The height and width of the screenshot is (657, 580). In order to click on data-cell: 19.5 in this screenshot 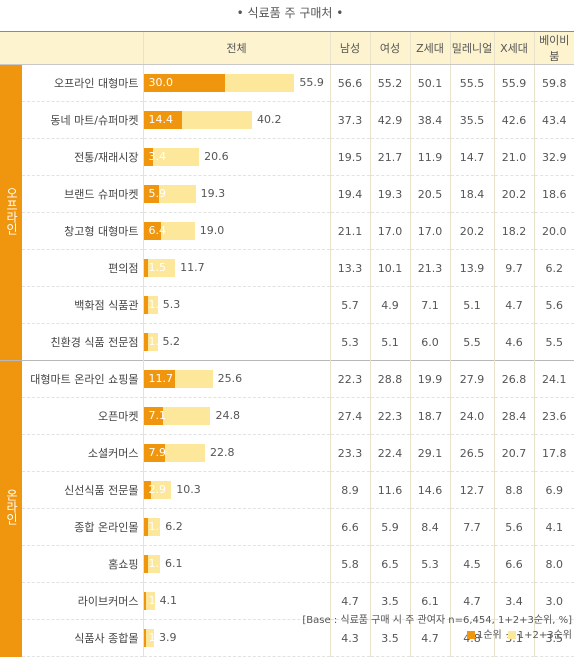, I will do `click(349, 157)`.